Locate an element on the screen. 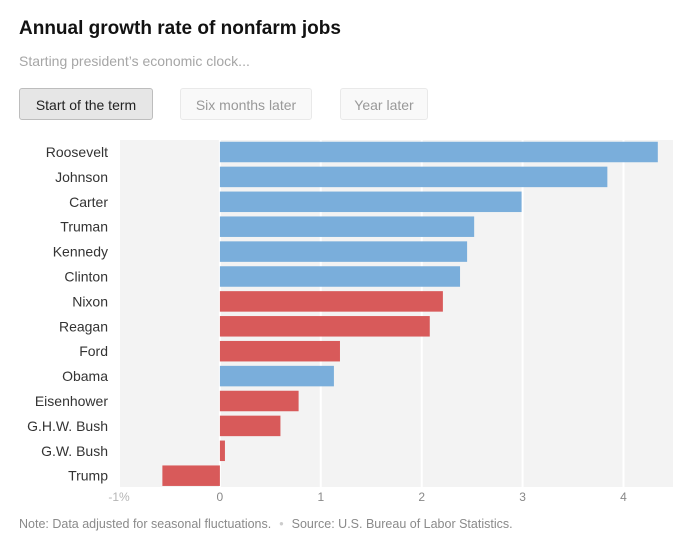  category-label: Obama is located at coordinates (85, 376).